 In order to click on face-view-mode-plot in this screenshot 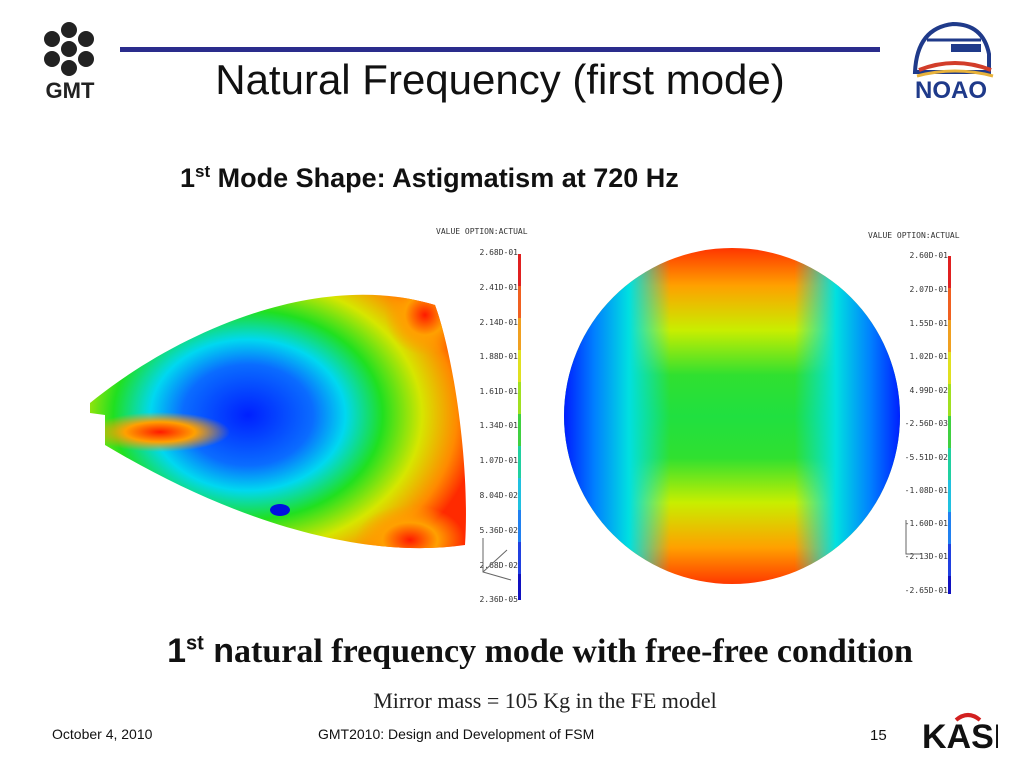, I will do `click(732, 416)`.